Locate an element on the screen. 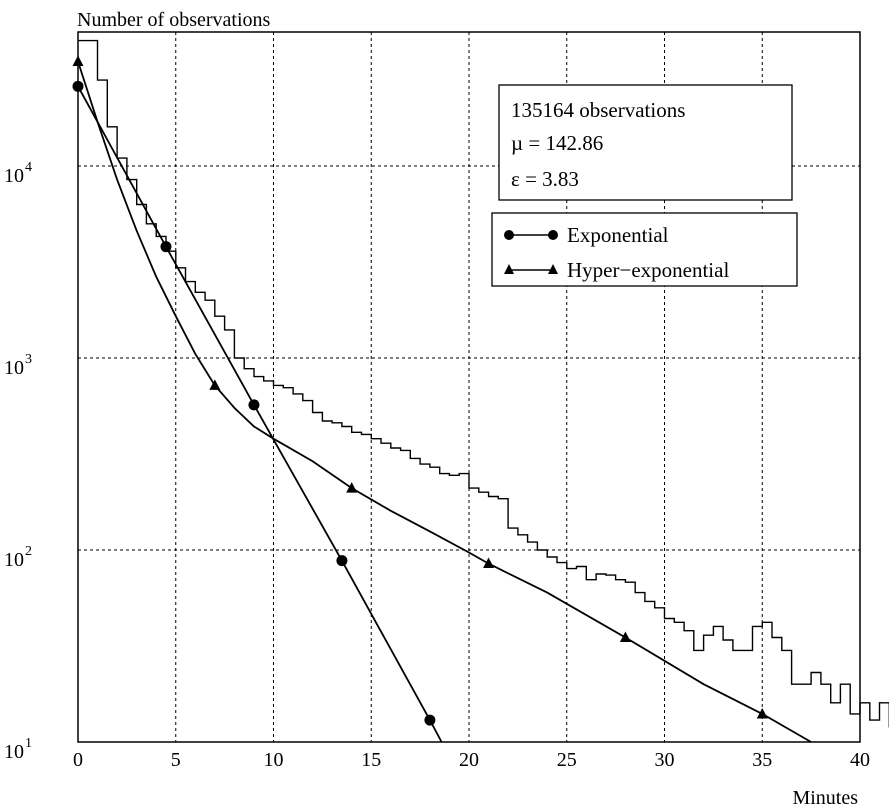 Image resolution: width=889 pixels, height=811 pixels. x-tick-label-5: 25 is located at coordinates (567, 760).